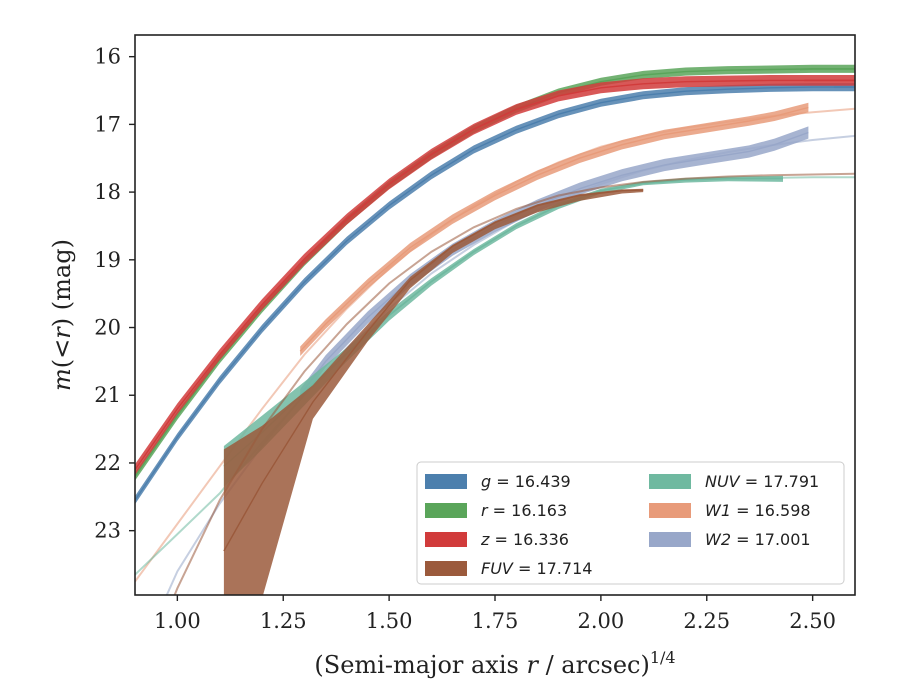 The height and width of the screenshot is (700, 900). Describe the element at coordinates (600, 621) in the screenshot. I see `x-tick-label: 2.00` at that location.